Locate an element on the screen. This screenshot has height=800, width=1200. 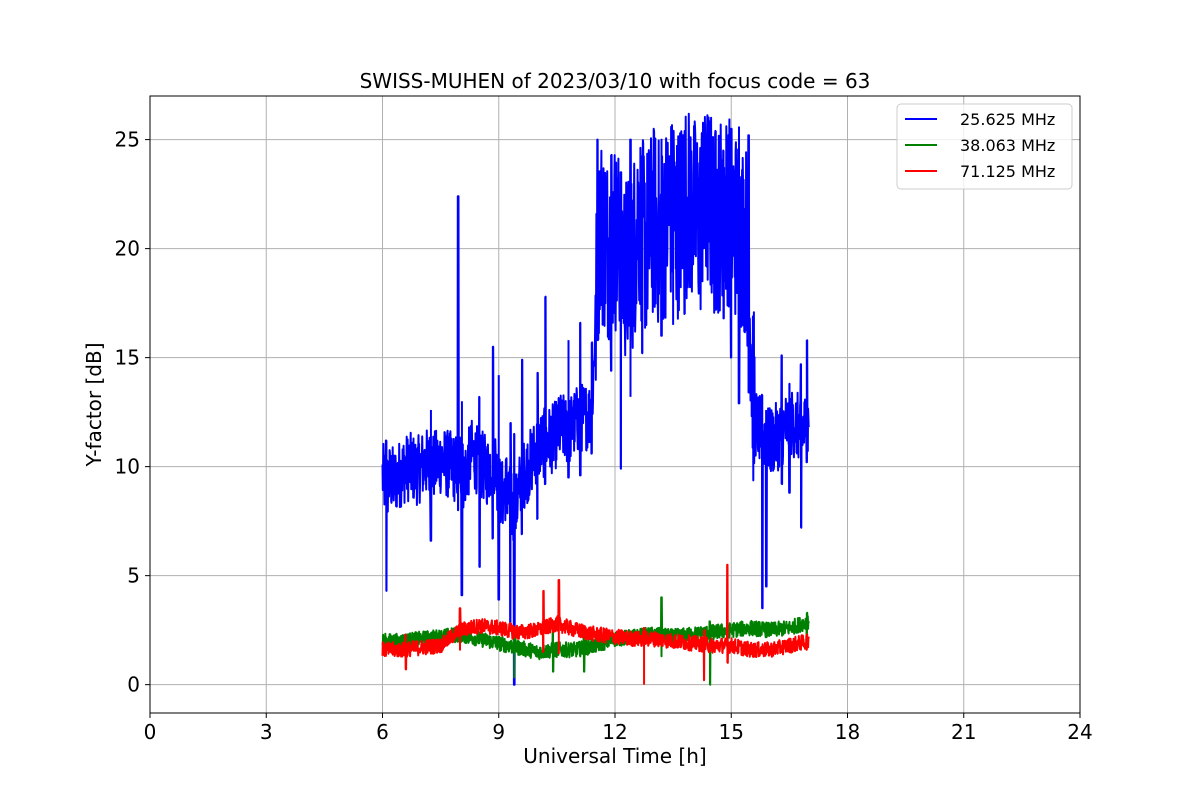
legend-box is located at coordinates (984, 146).